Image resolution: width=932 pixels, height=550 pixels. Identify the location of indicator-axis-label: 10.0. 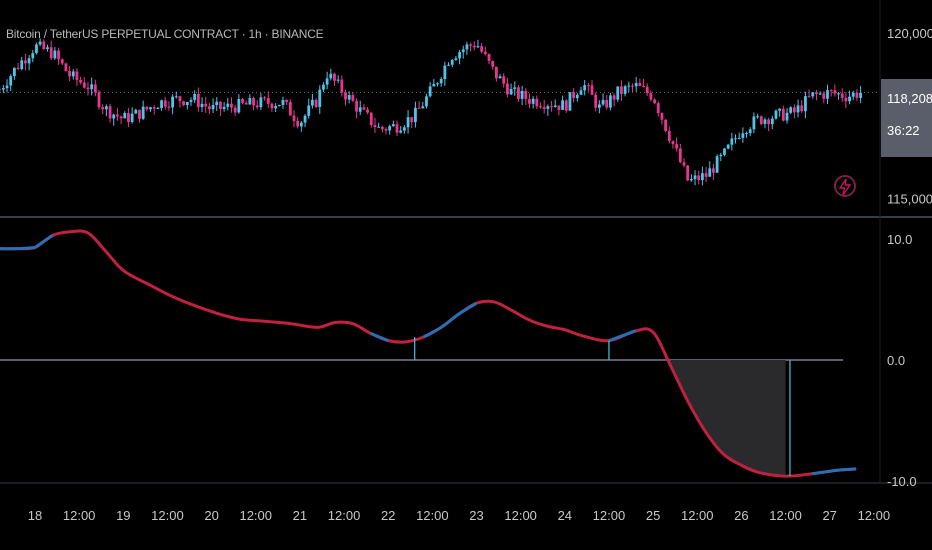
(899, 239).